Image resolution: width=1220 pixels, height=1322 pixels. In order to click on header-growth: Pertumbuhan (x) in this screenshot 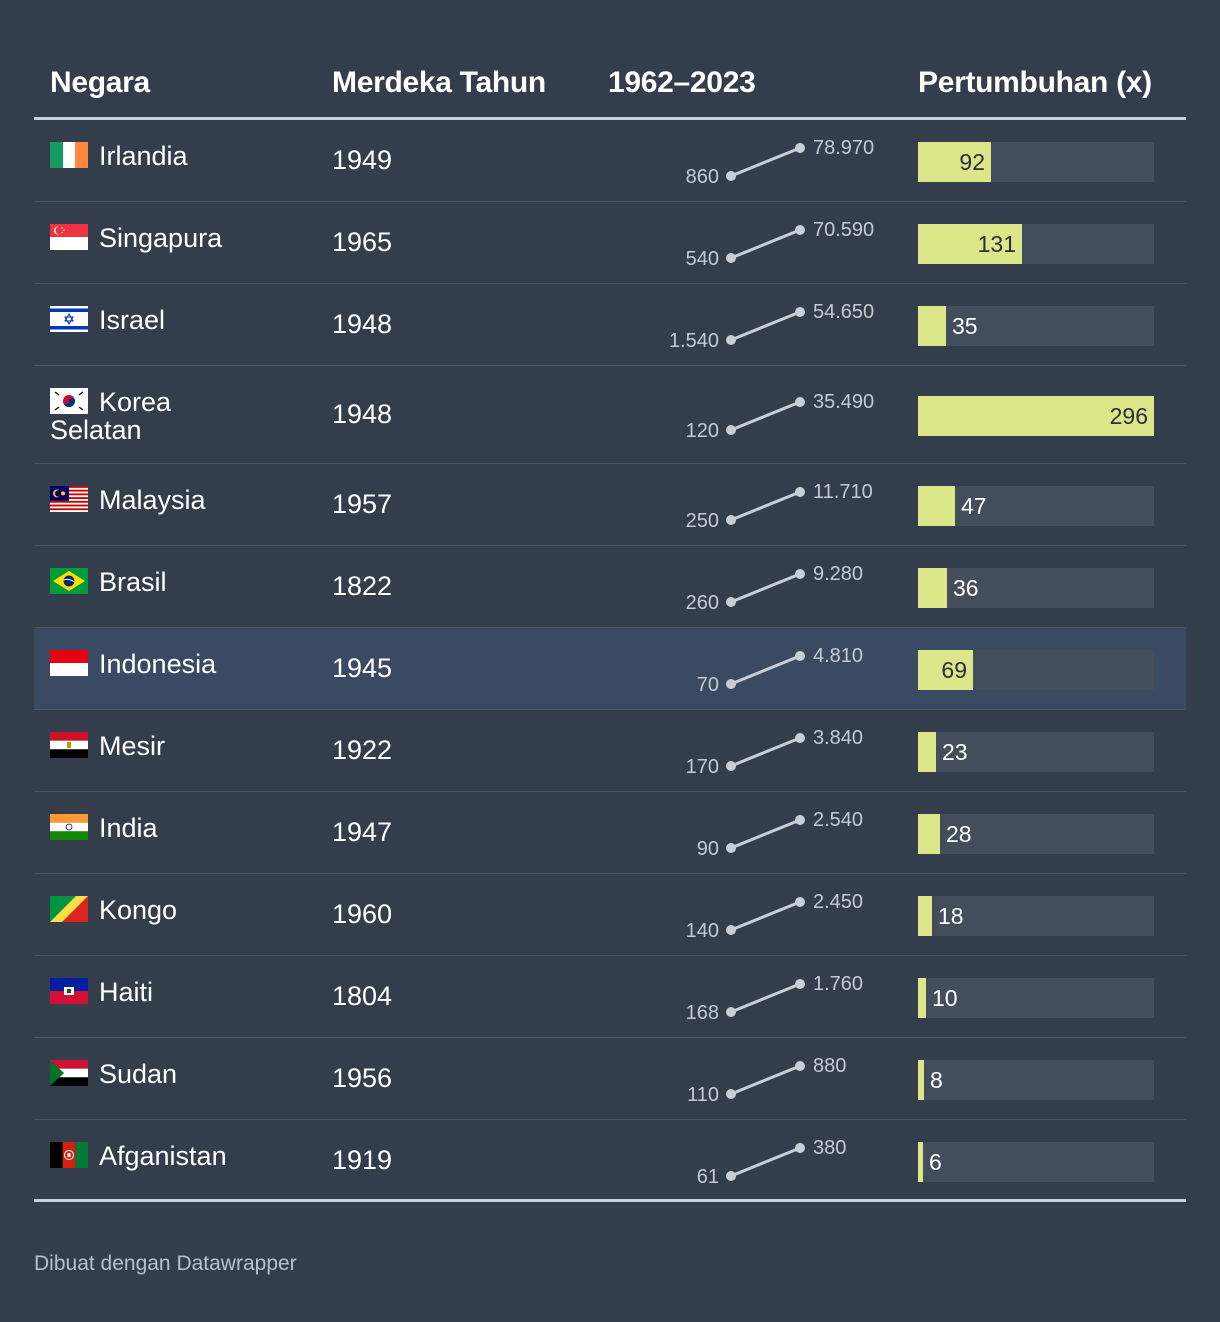, I will do `click(1035, 82)`.